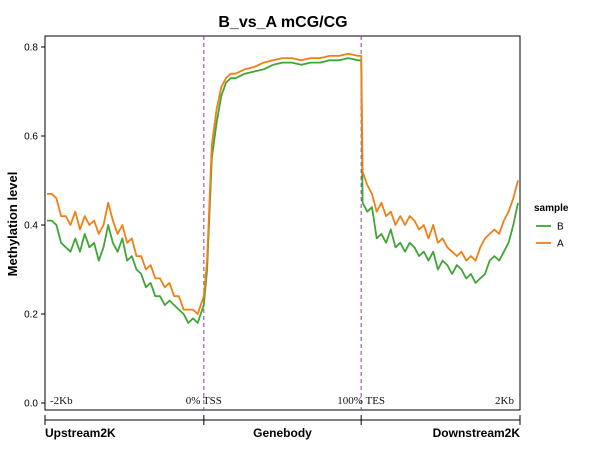 The height and width of the screenshot is (450, 600). I want to click on section-axis: Upstream2K Genebody Downstream2K, so click(282, 427).